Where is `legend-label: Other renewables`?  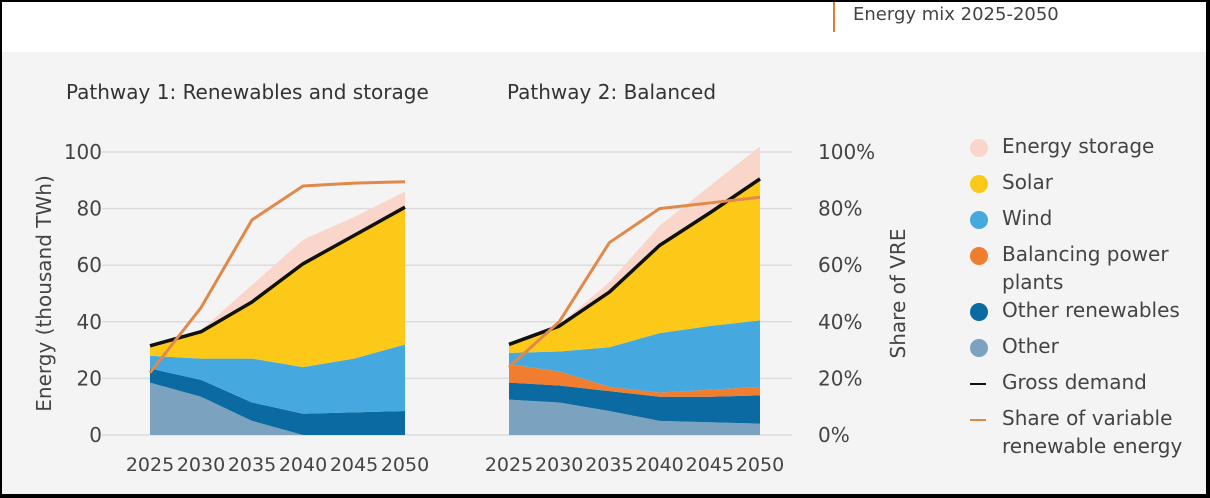
legend-label: Other renewables is located at coordinates (1091, 310).